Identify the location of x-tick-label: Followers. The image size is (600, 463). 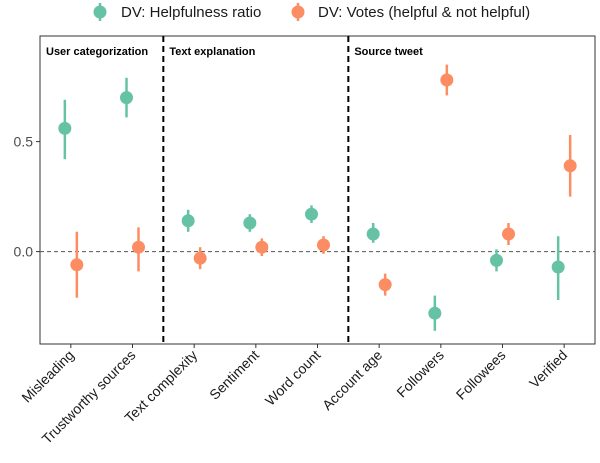
(420, 374).